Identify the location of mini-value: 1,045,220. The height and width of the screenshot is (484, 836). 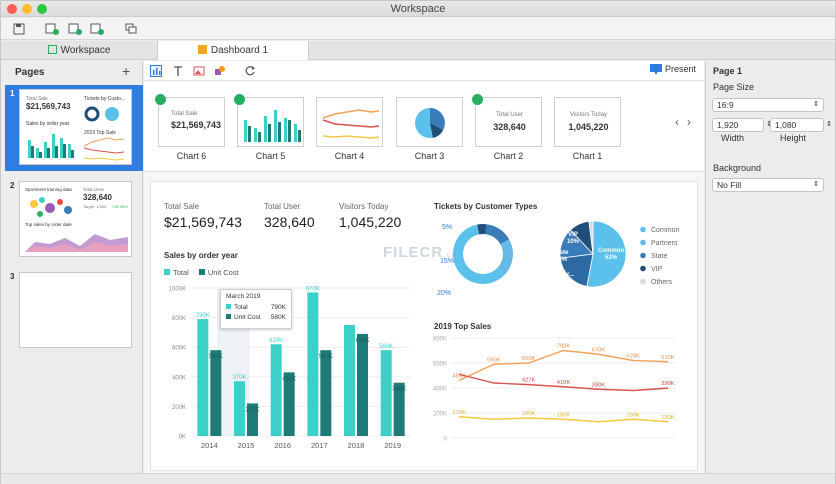
(588, 127).